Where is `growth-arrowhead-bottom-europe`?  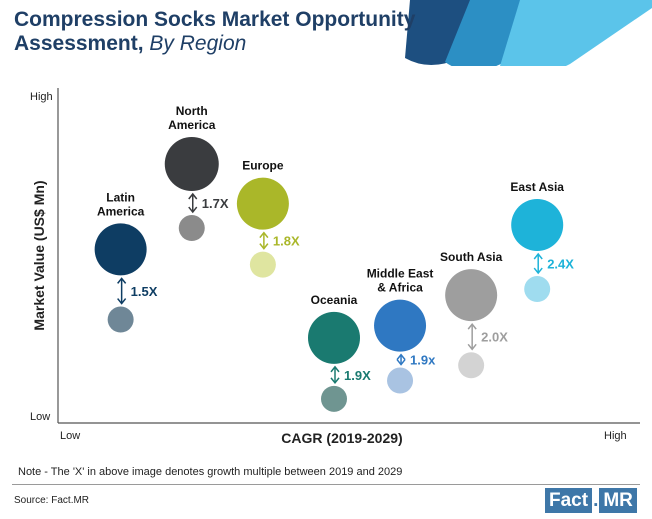 growth-arrowhead-bottom-europe is located at coordinates (264, 246).